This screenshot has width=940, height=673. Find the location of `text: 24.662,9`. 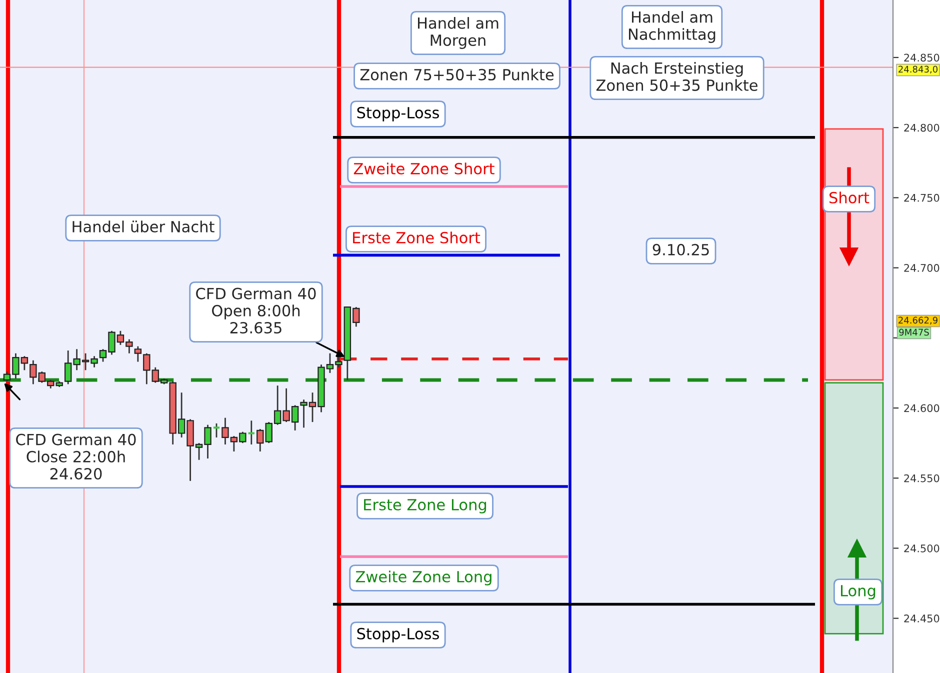

text: 24.662,9 is located at coordinates (918, 320).